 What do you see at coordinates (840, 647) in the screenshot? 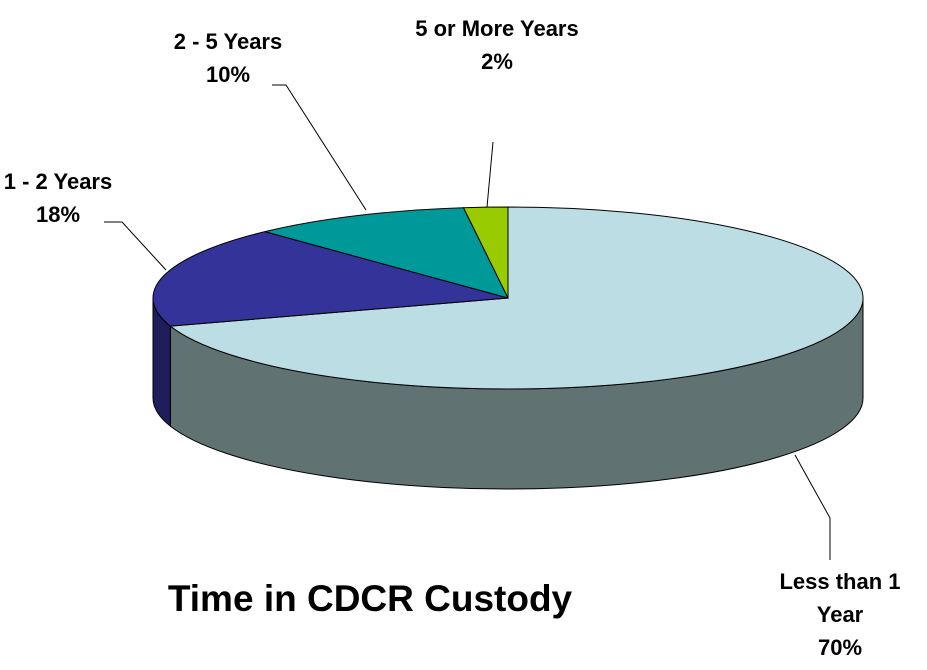
I see `slice-value: 70%` at bounding box center [840, 647].